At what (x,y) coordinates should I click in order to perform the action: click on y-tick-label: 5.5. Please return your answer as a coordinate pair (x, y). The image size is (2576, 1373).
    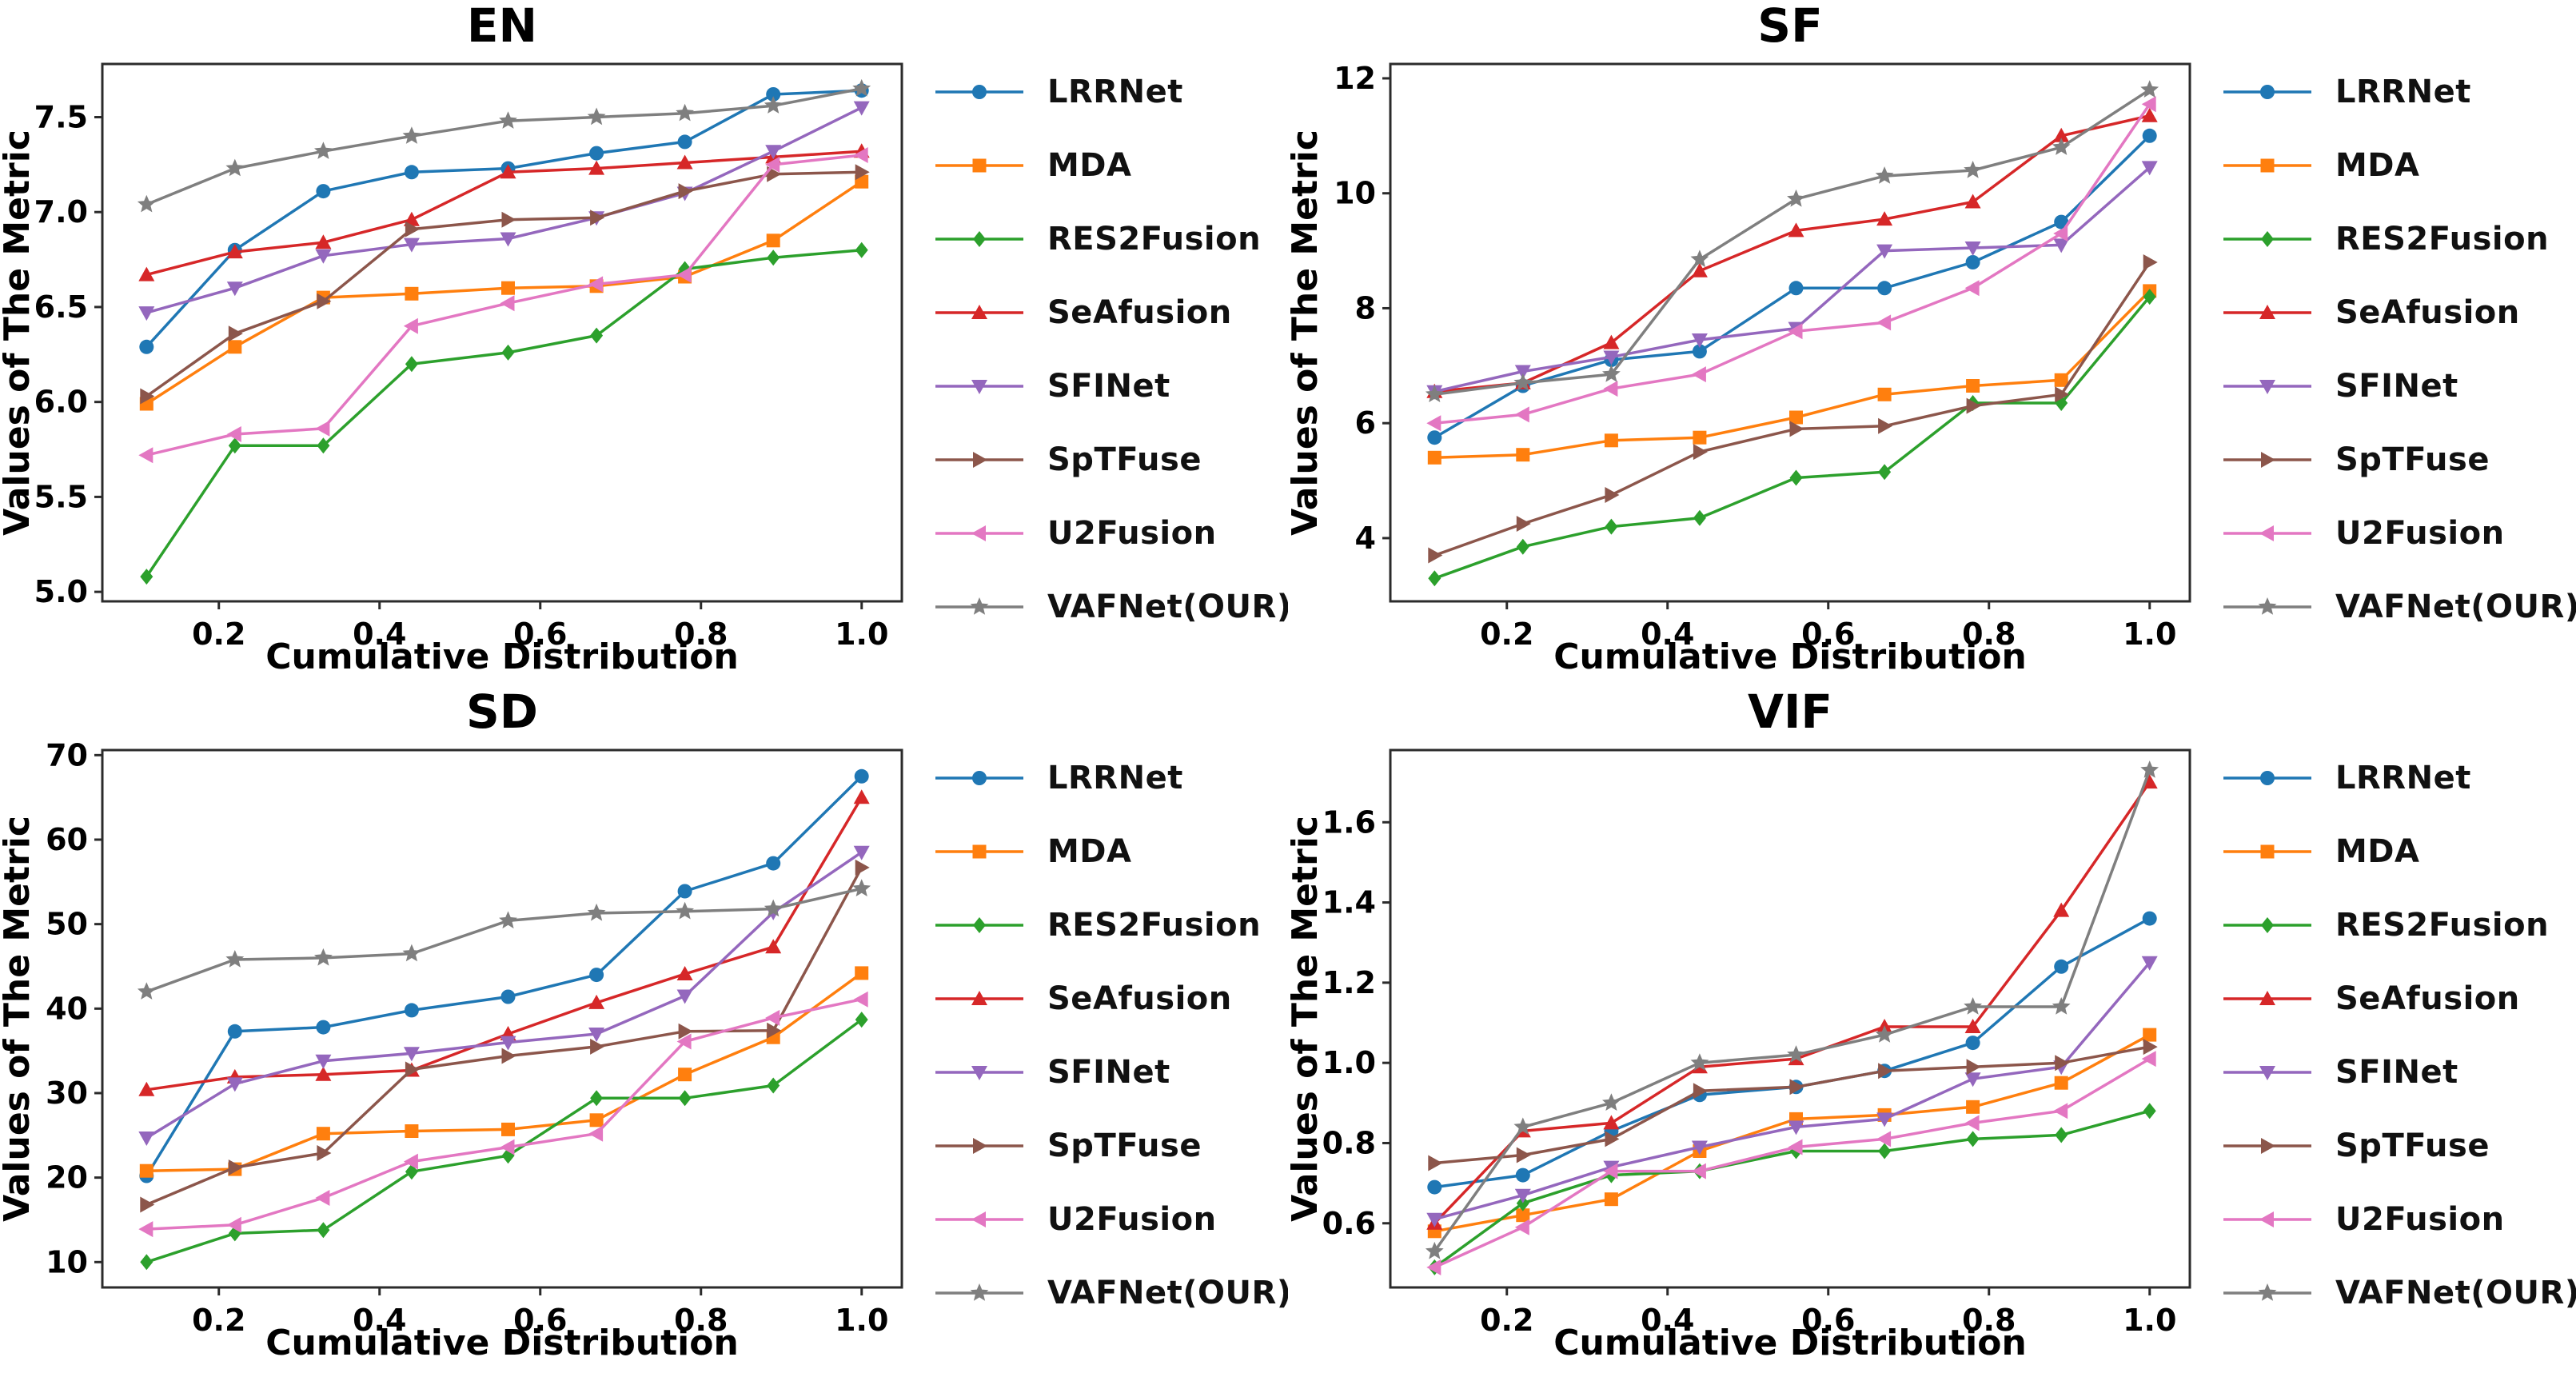
    Looking at the image, I should click on (61, 496).